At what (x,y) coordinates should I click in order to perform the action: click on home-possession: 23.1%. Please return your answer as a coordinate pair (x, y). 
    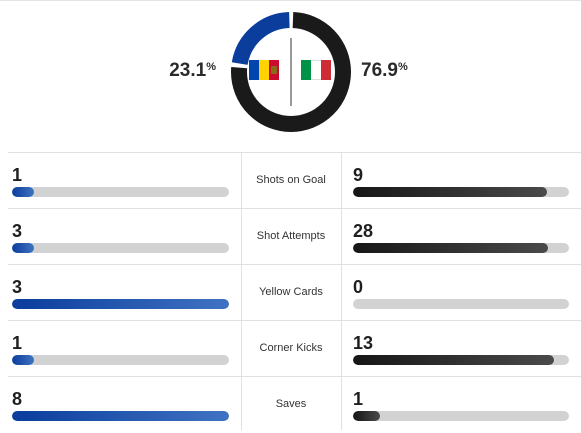
    Looking at the image, I should click on (192, 71).